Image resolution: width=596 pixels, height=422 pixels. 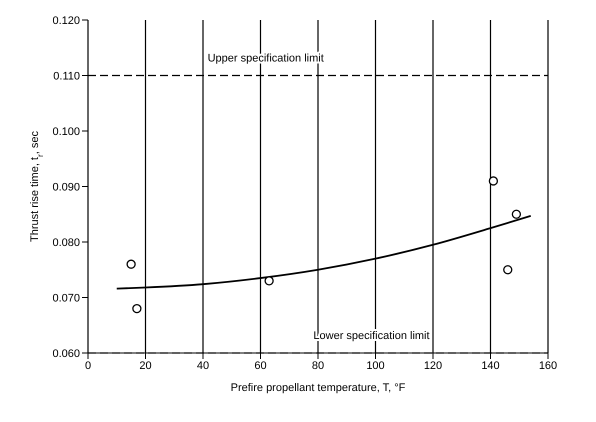 I want to click on x-tick-label: 0, so click(x=88, y=366).